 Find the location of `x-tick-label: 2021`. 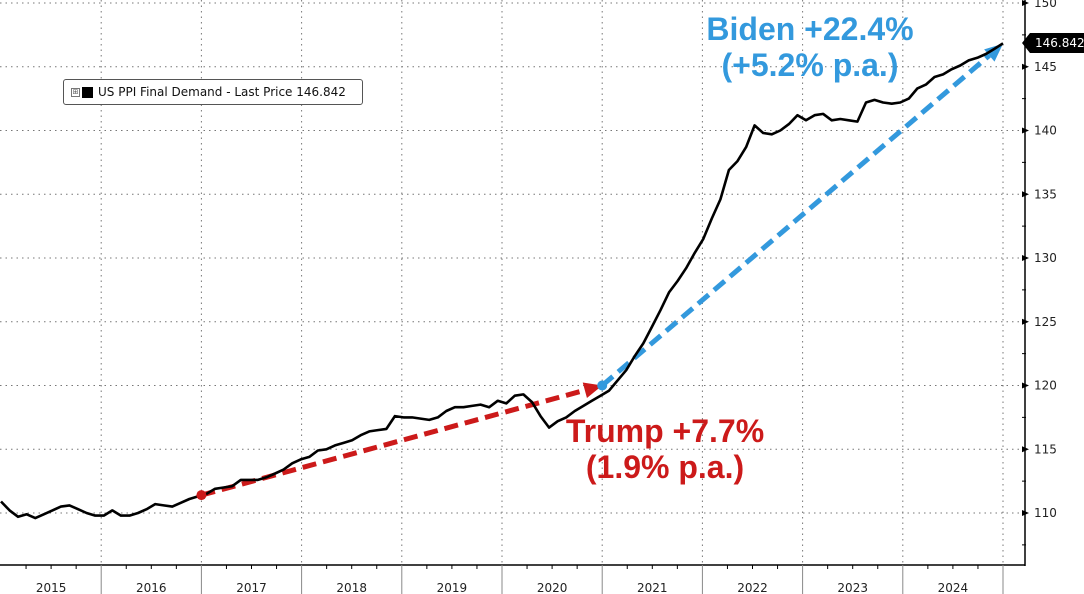

x-tick-label: 2021 is located at coordinates (652, 587).